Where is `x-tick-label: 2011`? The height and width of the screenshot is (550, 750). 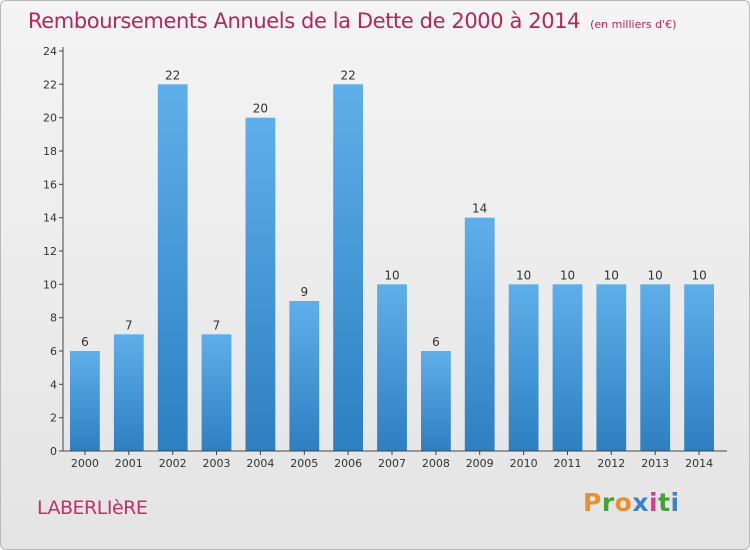 x-tick-label: 2011 is located at coordinates (568, 463).